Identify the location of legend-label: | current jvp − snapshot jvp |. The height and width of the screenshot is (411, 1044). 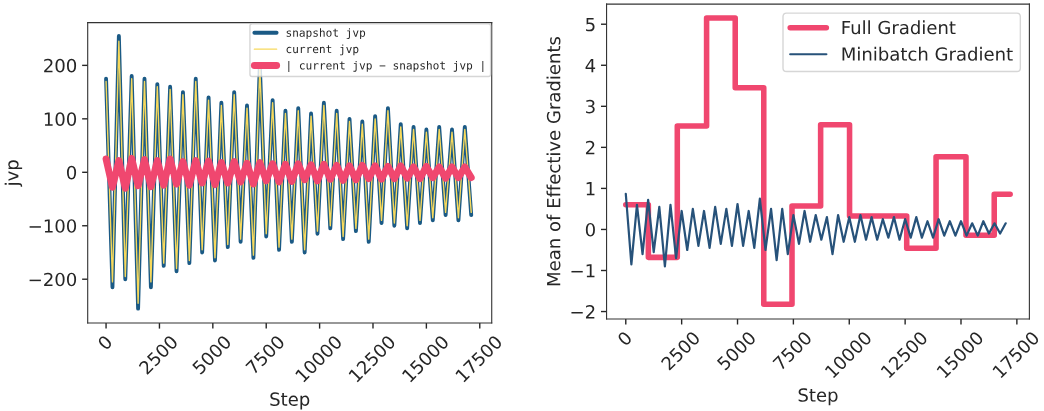
(386, 66).